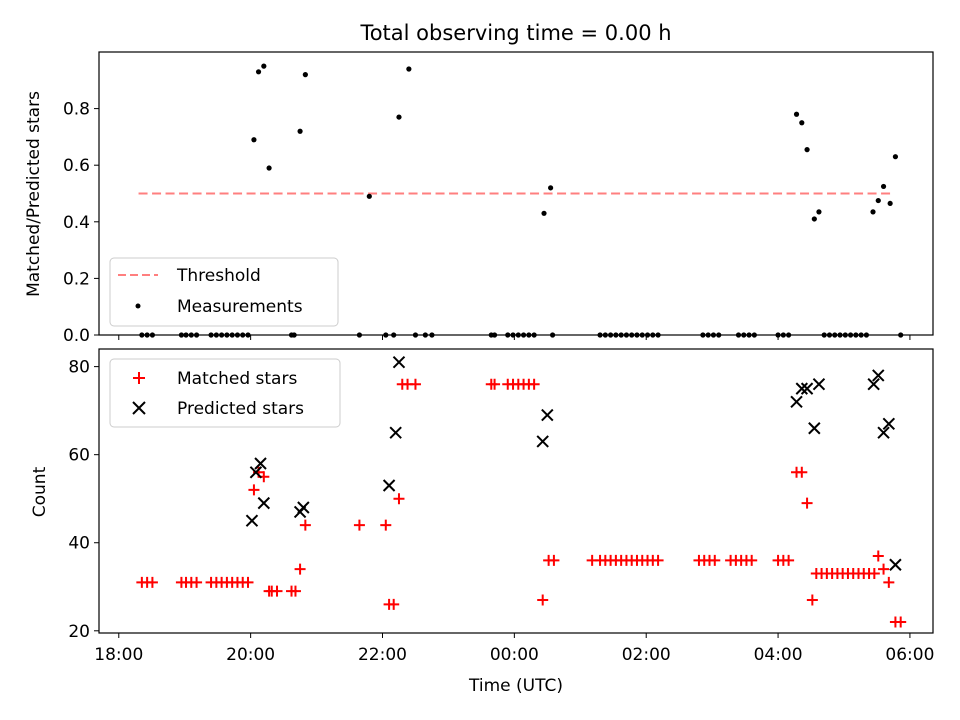 Image resolution: width=960 pixels, height=720 pixels. Describe the element at coordinates (139, 378) in the screenshot. I see `matched-legend-swatch` at that location.